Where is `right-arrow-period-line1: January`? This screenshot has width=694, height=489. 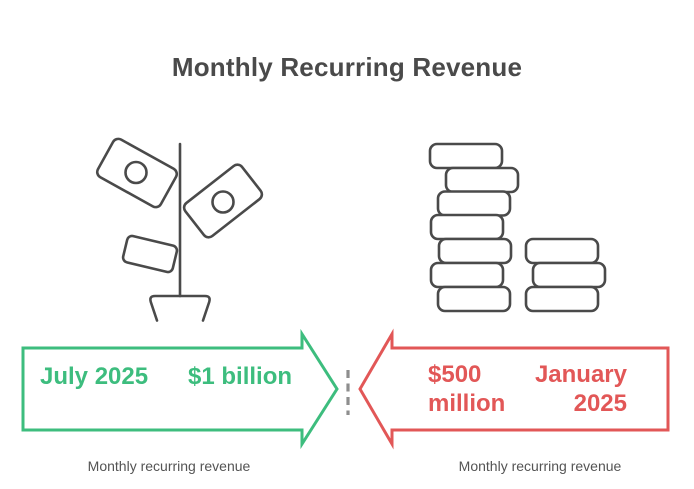
right-arrow-period-line1: January is located at coordinates (580, 374).